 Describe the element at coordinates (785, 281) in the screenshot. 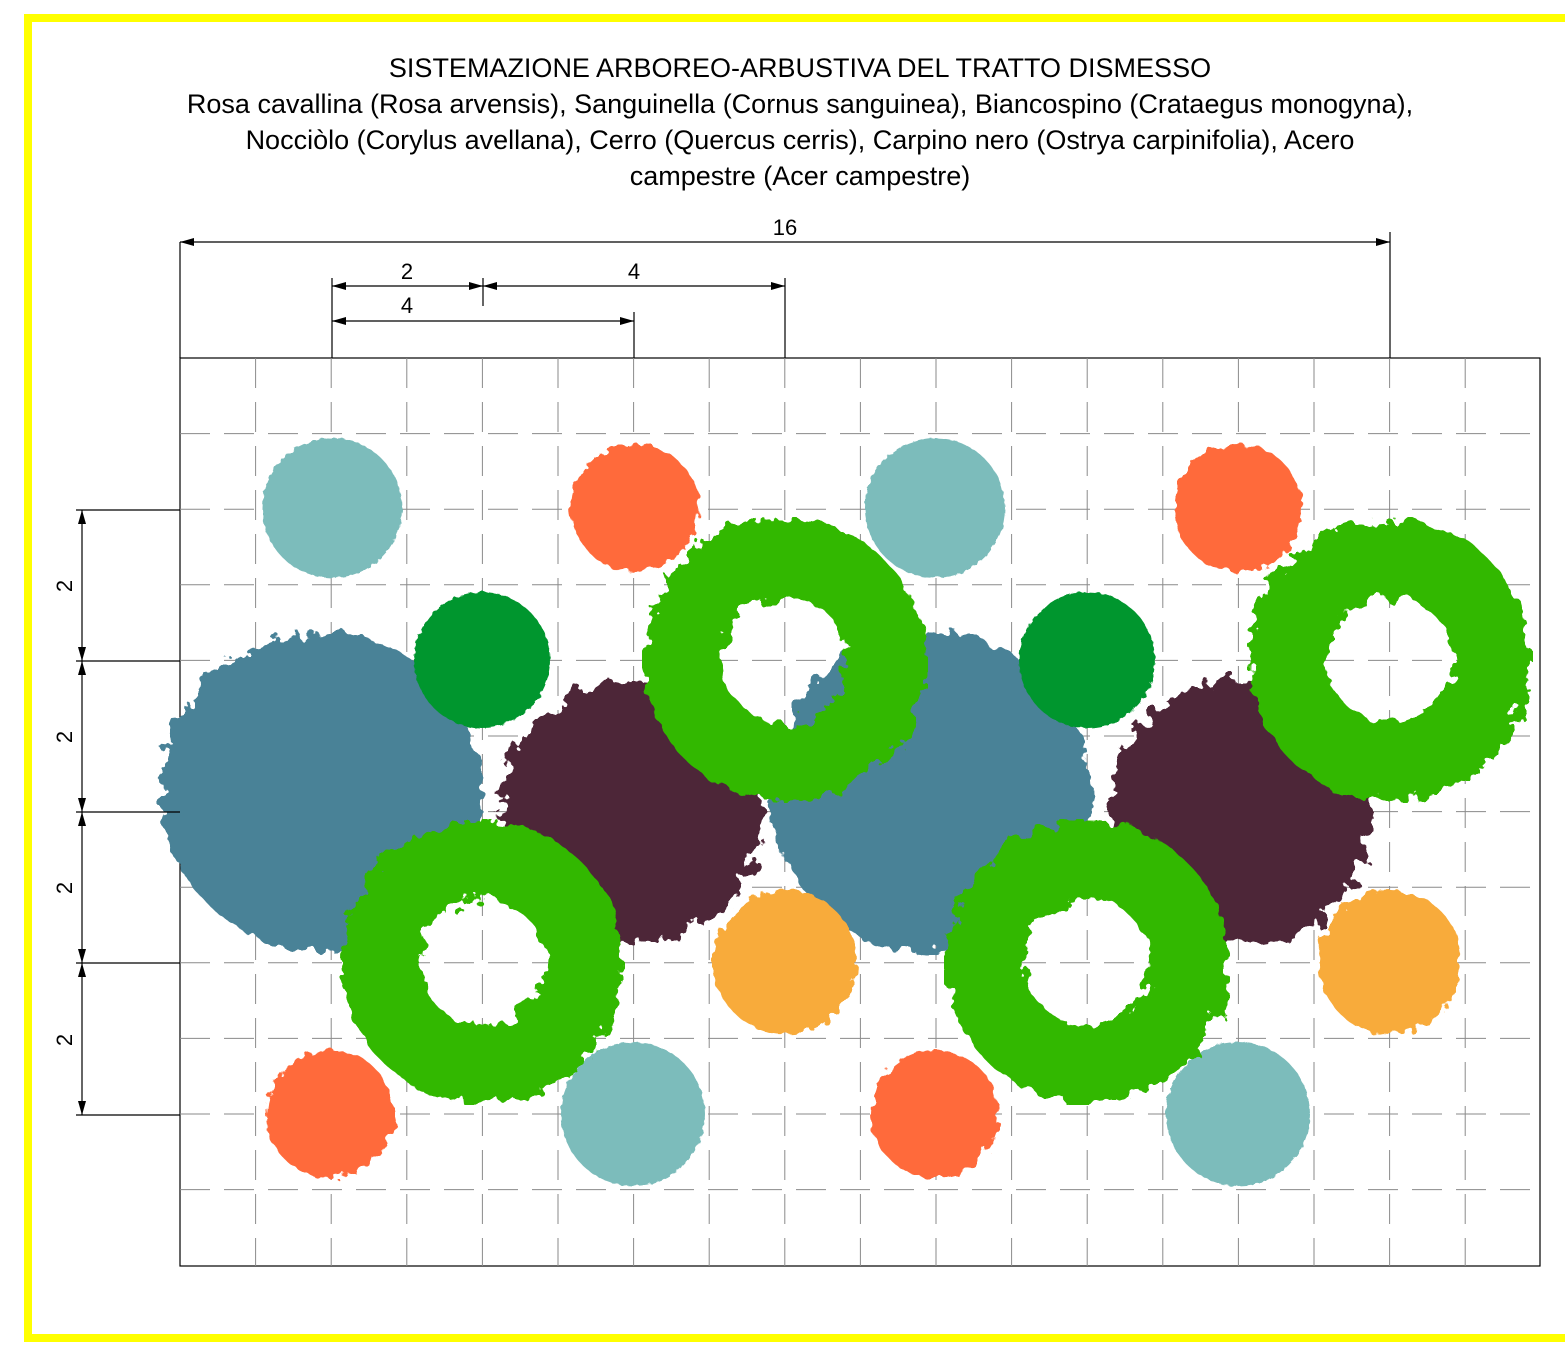

I see `top-dimension-arrows` at that location.